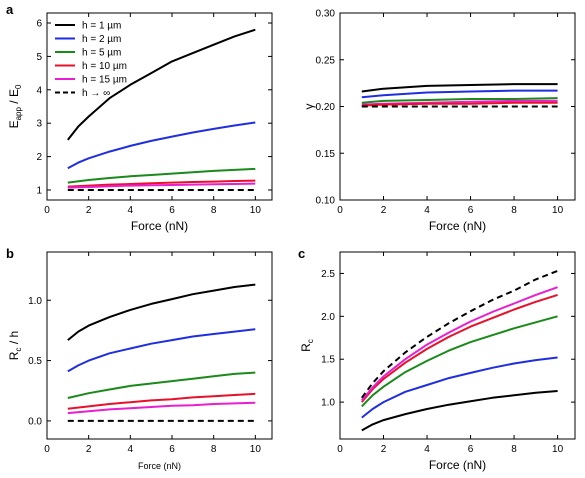  I want to click on y-tick-label: 5, so click(39, 57).